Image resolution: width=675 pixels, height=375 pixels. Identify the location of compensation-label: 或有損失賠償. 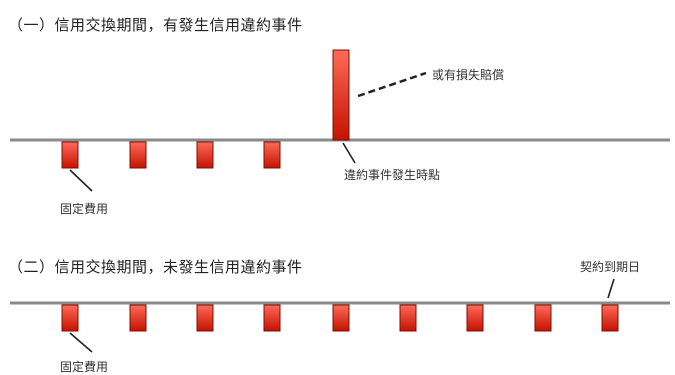
(468, 75).